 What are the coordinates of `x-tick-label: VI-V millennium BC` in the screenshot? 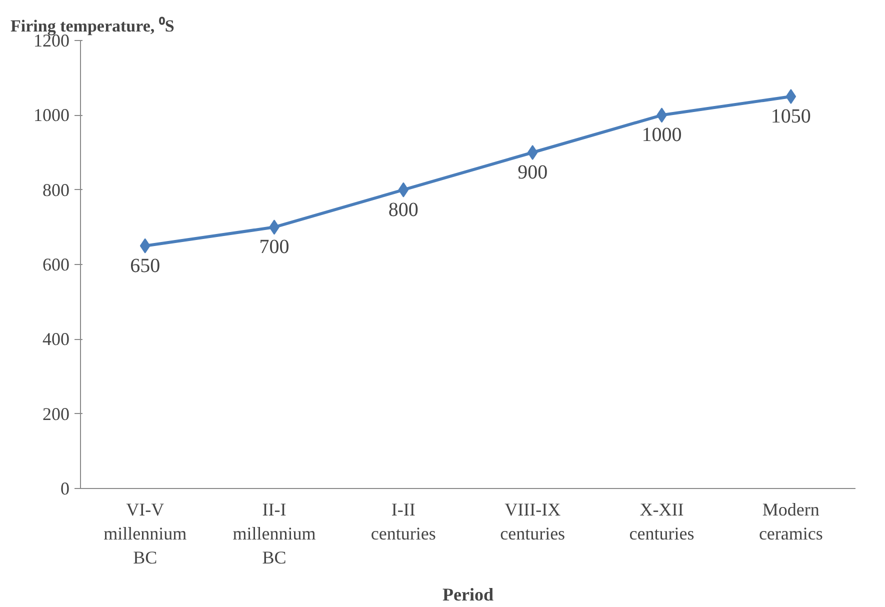 It's located at (145, 534).